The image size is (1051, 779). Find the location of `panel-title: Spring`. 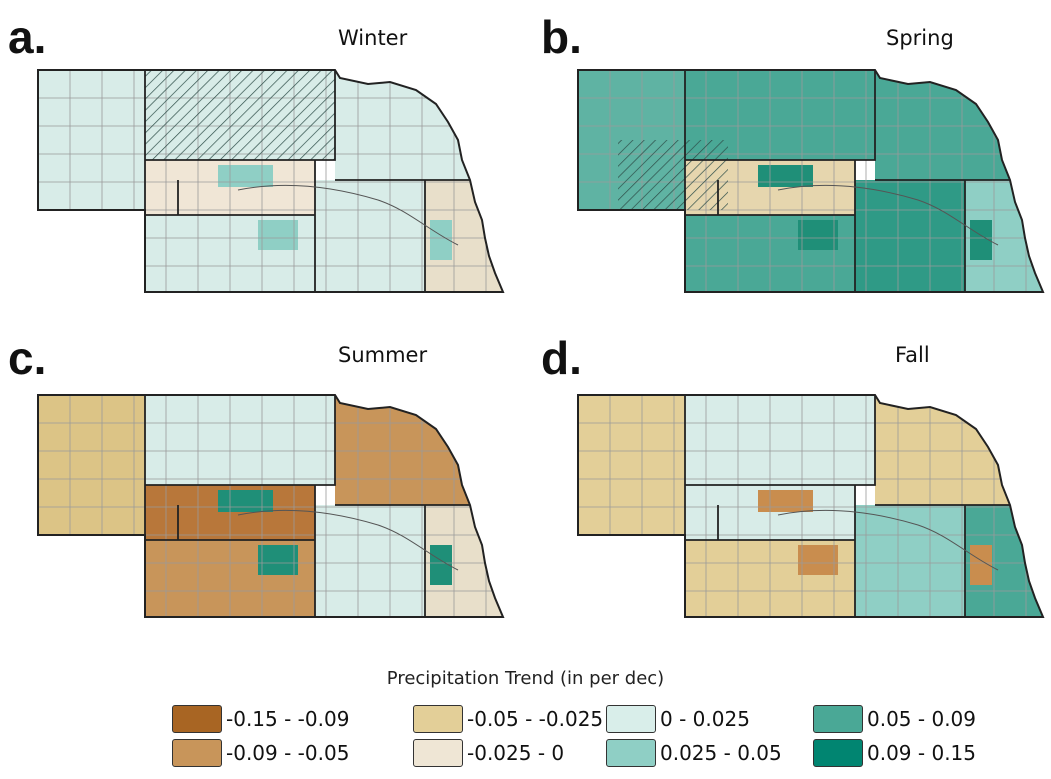

panel-title: Spring is located at coordinates (920, 38).